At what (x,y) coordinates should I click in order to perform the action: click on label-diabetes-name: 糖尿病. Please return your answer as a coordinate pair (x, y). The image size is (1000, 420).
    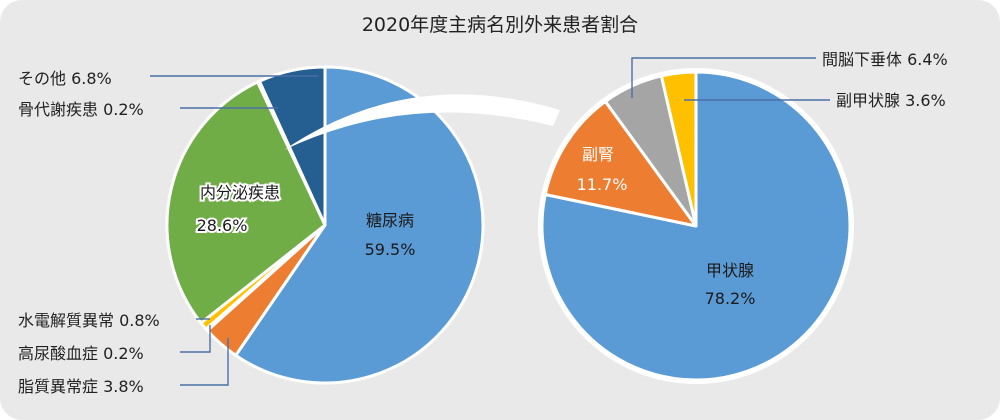
    Looking at the image, I should click on (390, 220).